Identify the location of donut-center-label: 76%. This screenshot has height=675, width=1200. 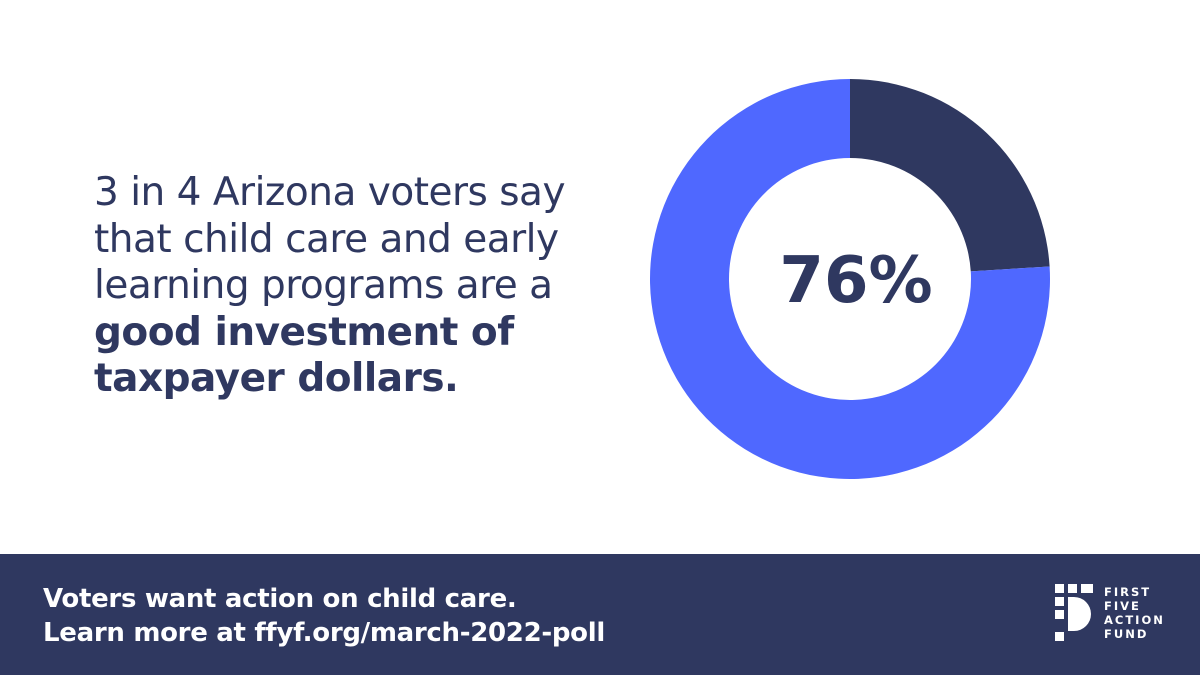
(855, 281).